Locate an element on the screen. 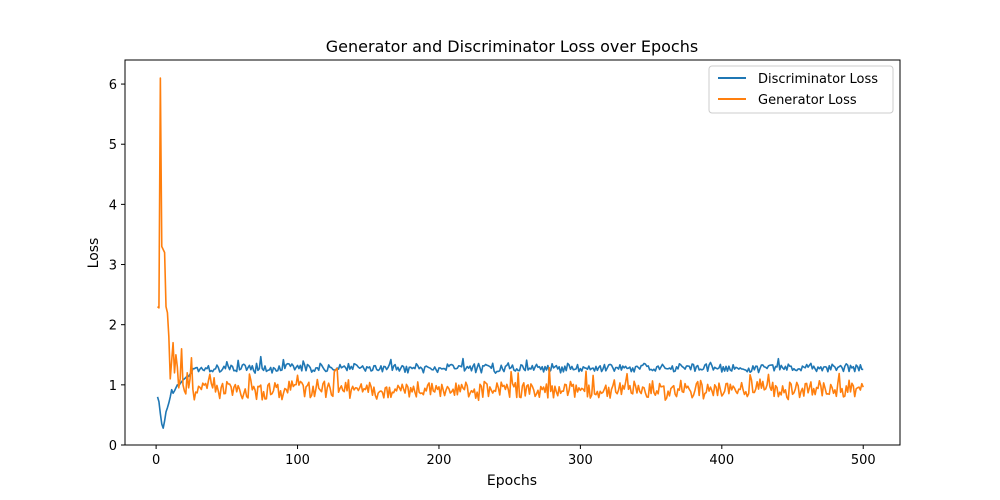  x-axis-ticks: 0 100 200 300 400 500 is located at coordinates (514, 456).